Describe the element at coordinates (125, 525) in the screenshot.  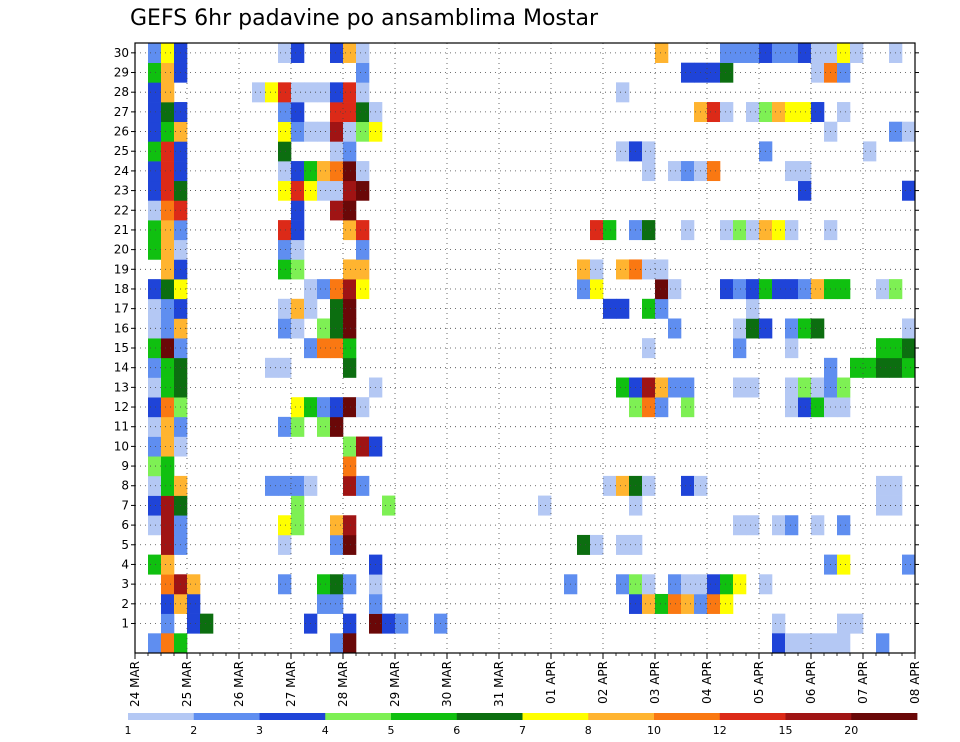
I see `y-tick-label: 6` at that location.